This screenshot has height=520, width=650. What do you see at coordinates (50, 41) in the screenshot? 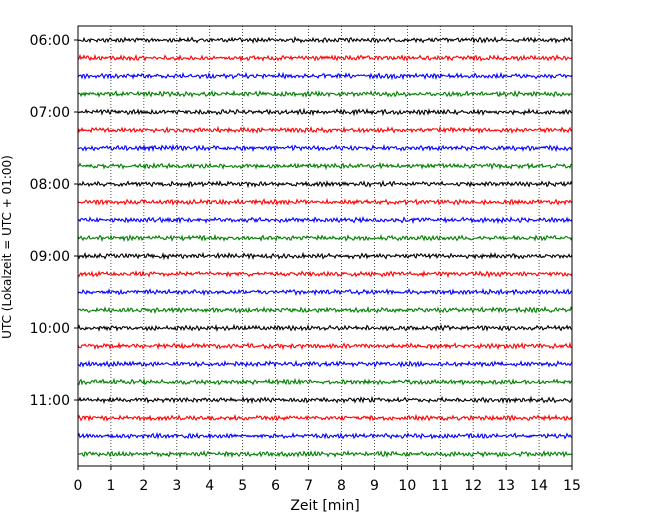
I see `y-tick-label: 06:00` at bounding box center [50, 41].